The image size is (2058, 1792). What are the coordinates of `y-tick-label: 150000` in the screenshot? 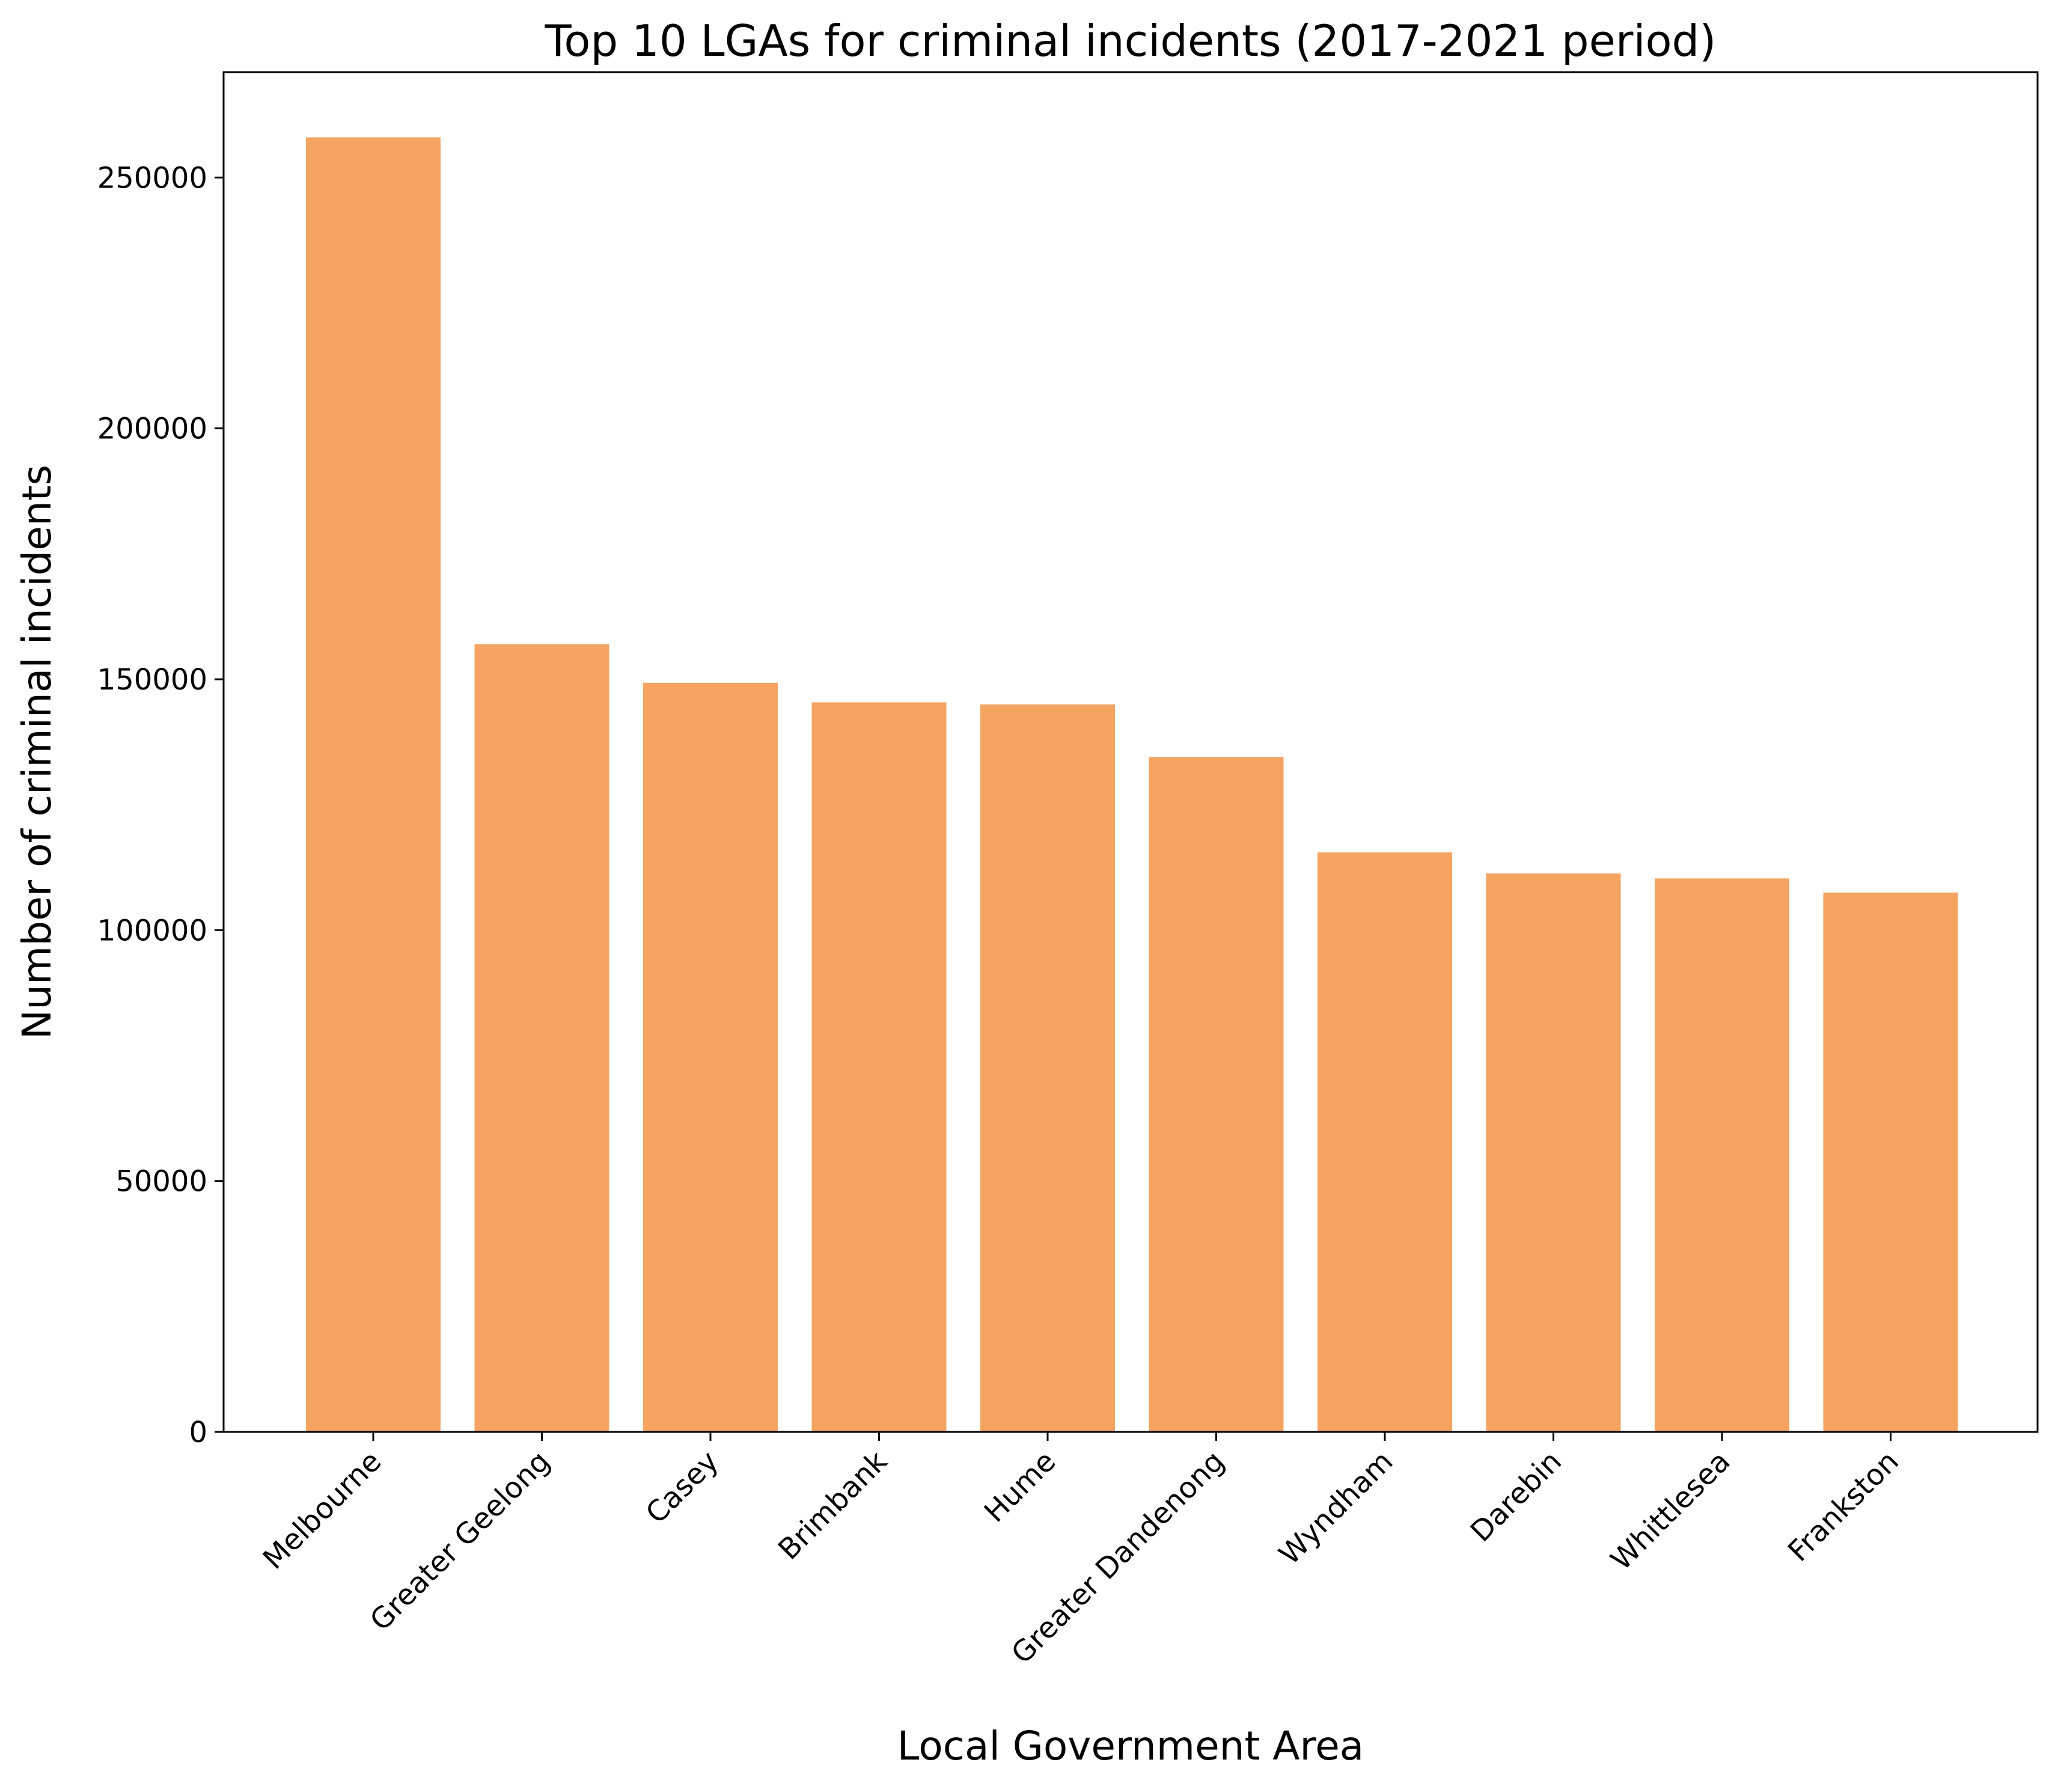 It's located at (152, 680).